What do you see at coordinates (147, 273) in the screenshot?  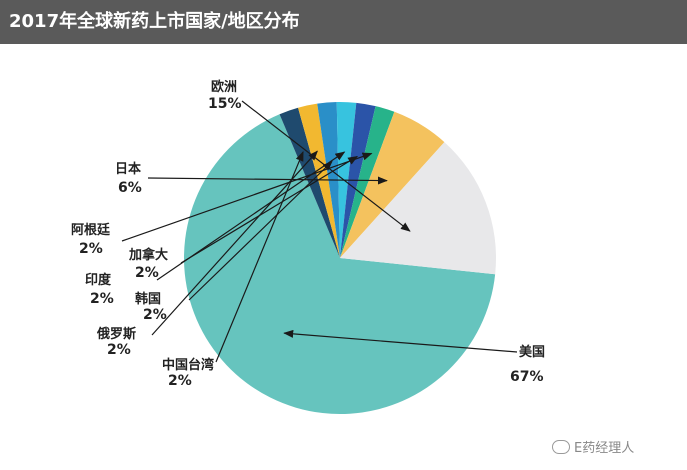 I see `slice-percent-5: 2%` at bounding box center [147, 273].